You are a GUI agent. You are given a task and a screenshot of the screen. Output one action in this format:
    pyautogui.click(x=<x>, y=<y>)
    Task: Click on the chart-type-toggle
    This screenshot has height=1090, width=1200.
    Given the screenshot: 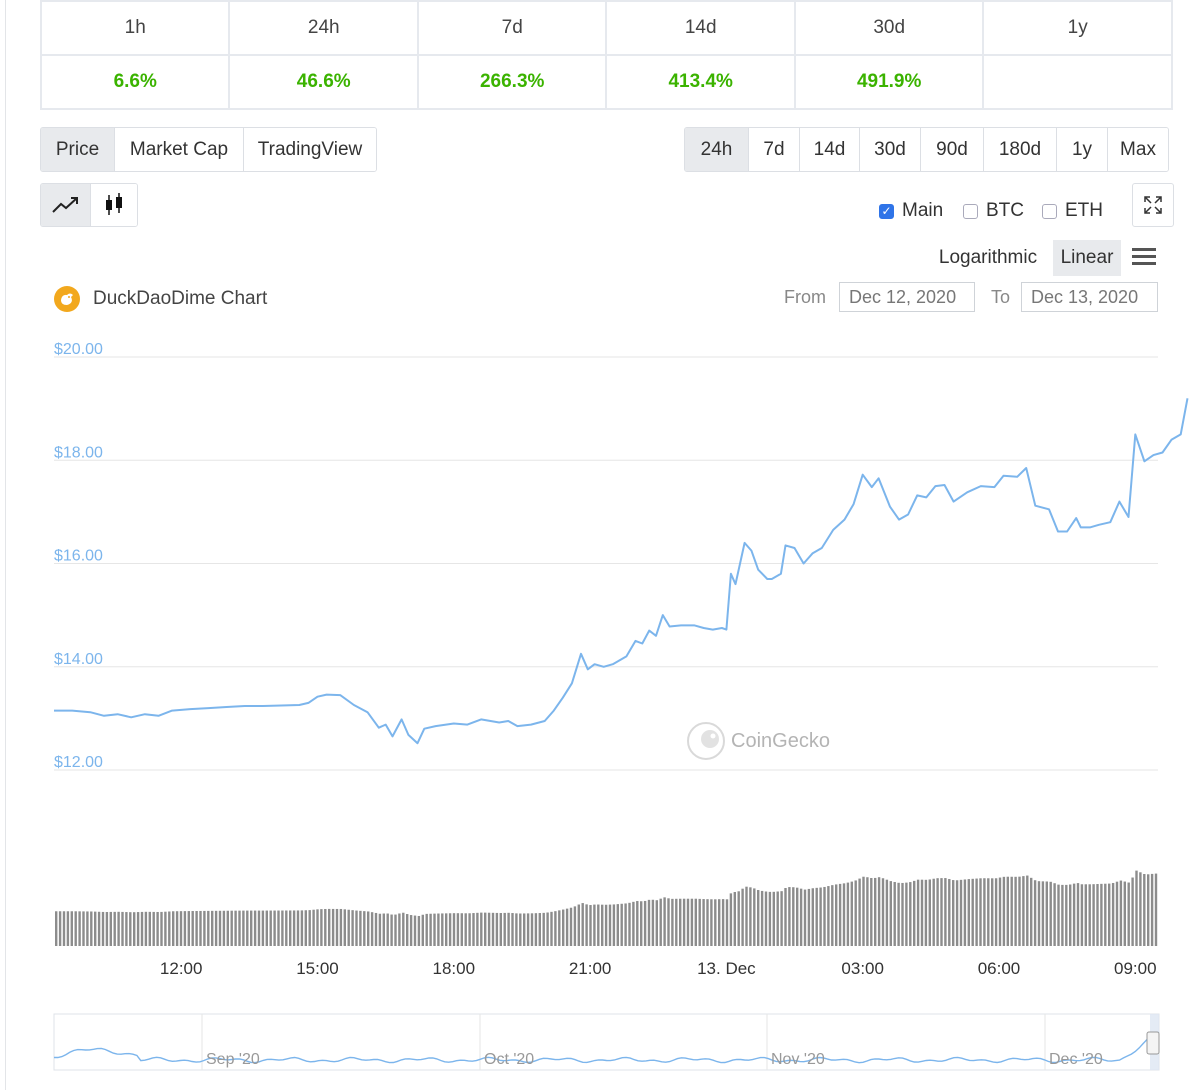 What is the action you would take?
    pyautogui.click(x=89, y=205)
    